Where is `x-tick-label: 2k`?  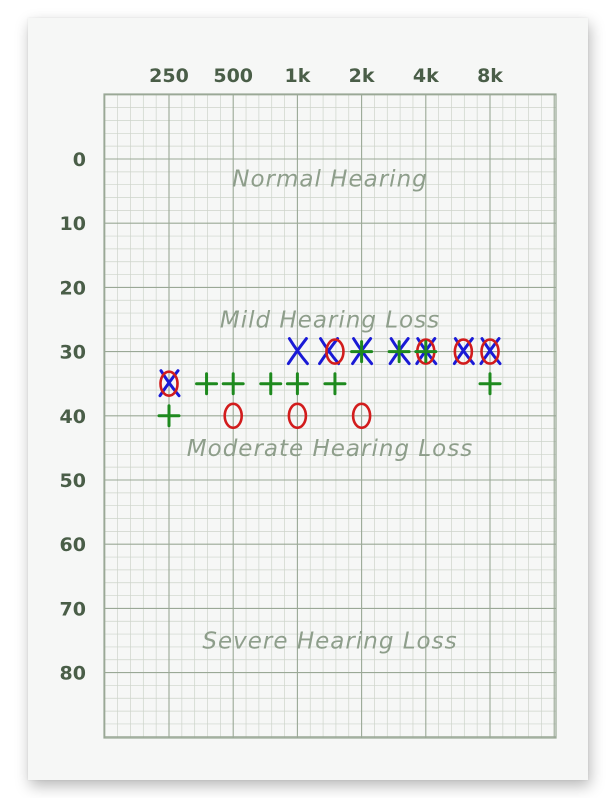 x-tick-label: 2k is located at coordinates (362, 76).